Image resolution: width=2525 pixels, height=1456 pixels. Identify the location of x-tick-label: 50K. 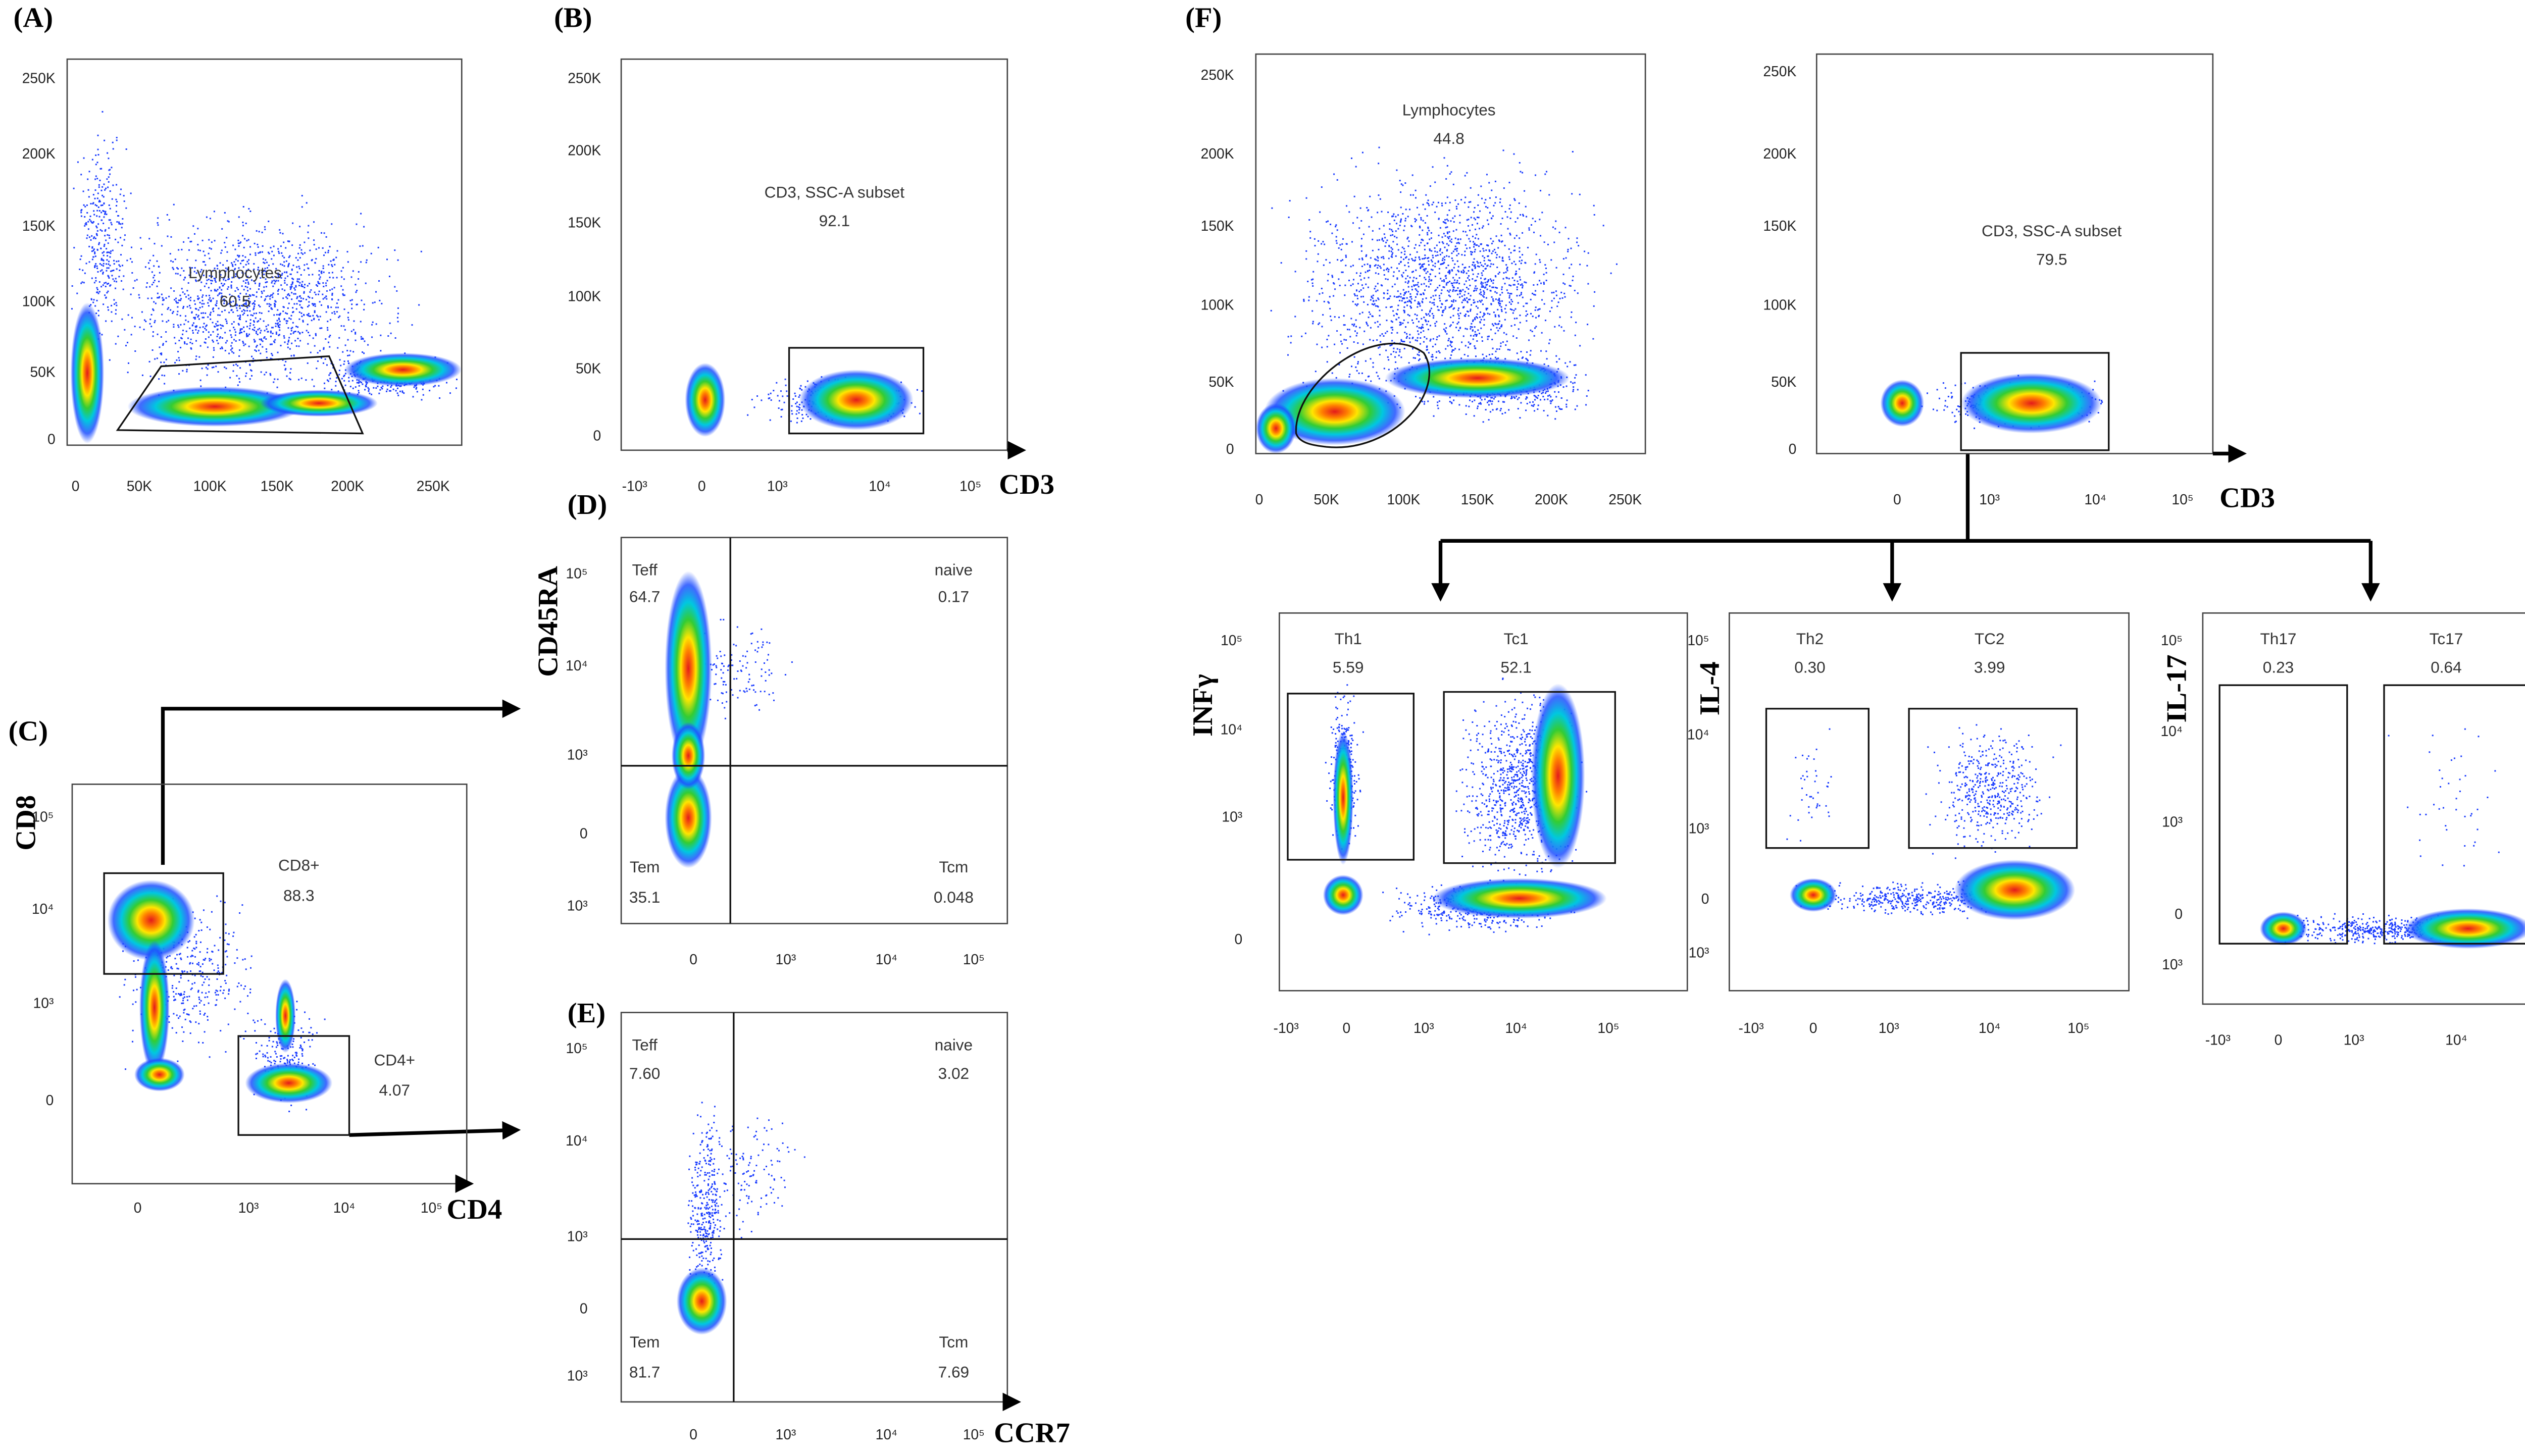
(1326, 499).